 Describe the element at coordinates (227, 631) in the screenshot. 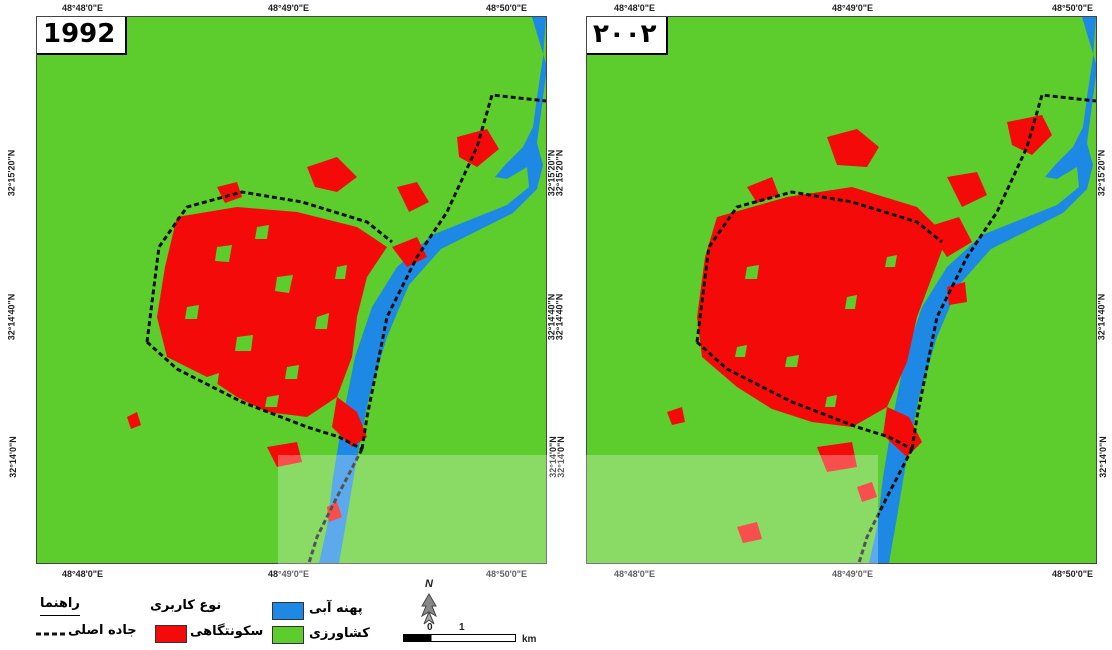

I see `legend-settlement-label: سکونتگاهی` at that location.